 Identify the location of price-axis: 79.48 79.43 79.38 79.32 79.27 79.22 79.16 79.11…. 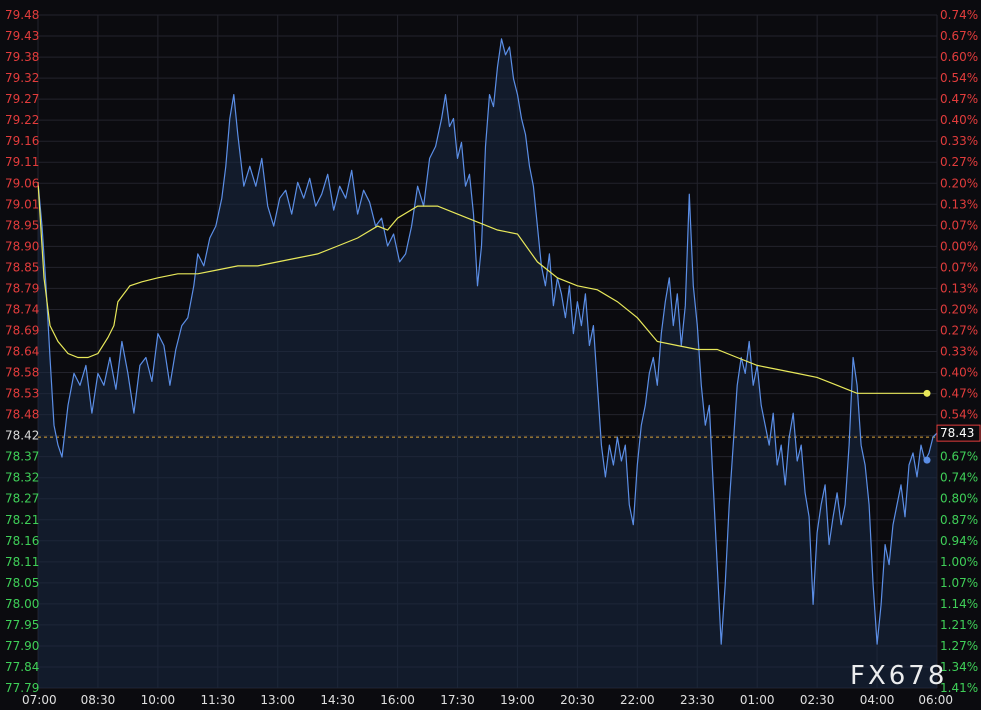
(22, 351).